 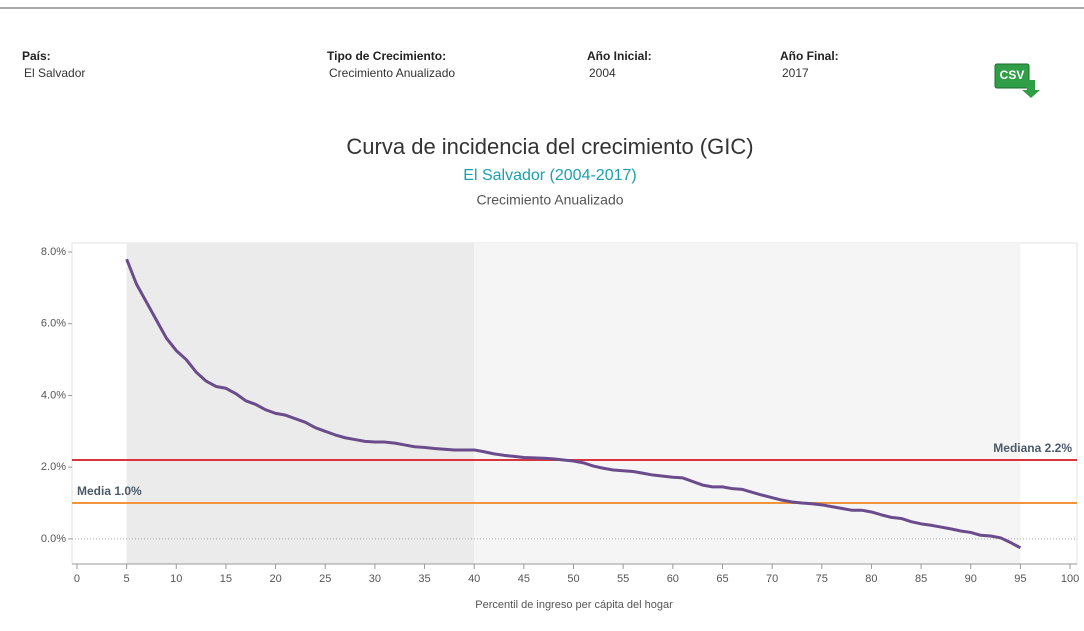 What do you see at coordinates (795, 73) in the screenshot?
I see `filter-value: 2017` at bounding box center [795, 73].